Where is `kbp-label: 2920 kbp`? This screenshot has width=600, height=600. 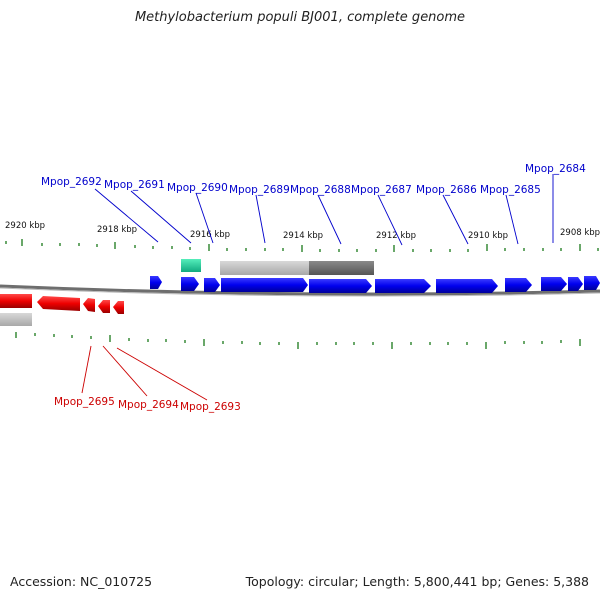 kbp-label: 2920 kbp is located at coordinates (25, 226).